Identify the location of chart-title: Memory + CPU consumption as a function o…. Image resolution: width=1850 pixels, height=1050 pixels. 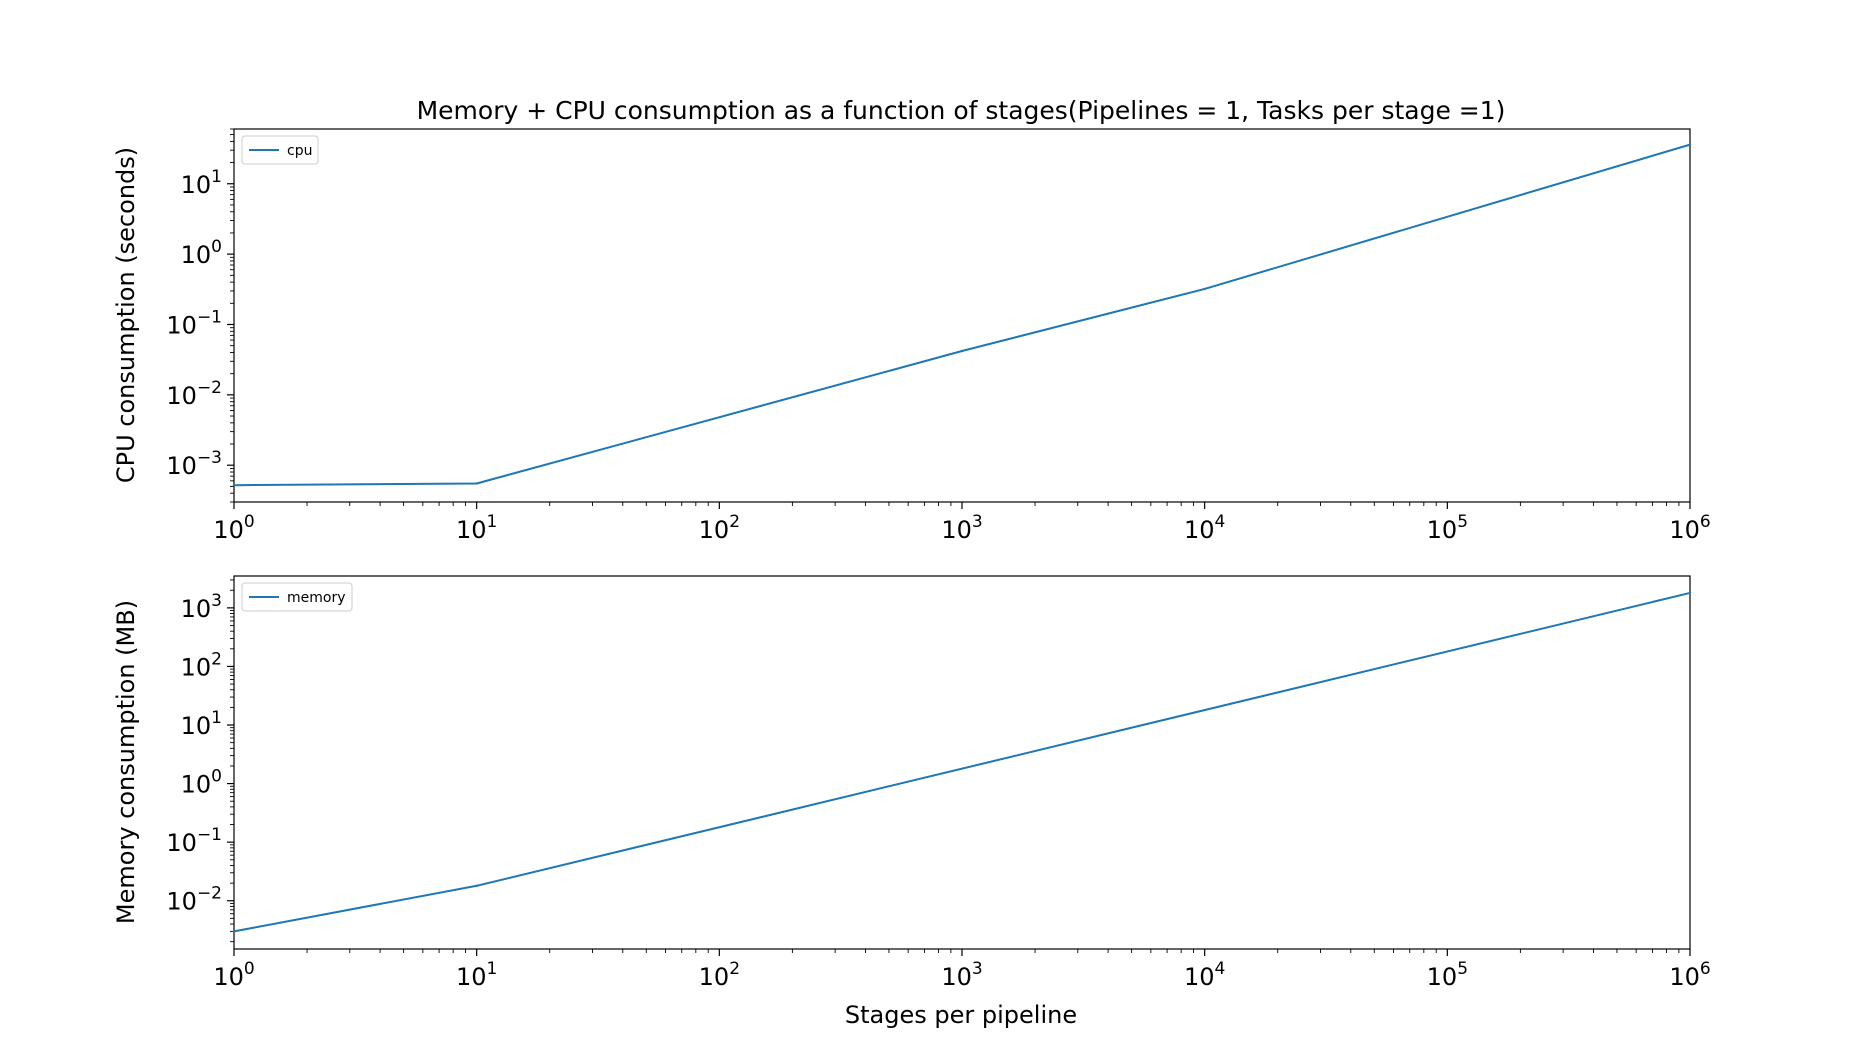
(961, 110).